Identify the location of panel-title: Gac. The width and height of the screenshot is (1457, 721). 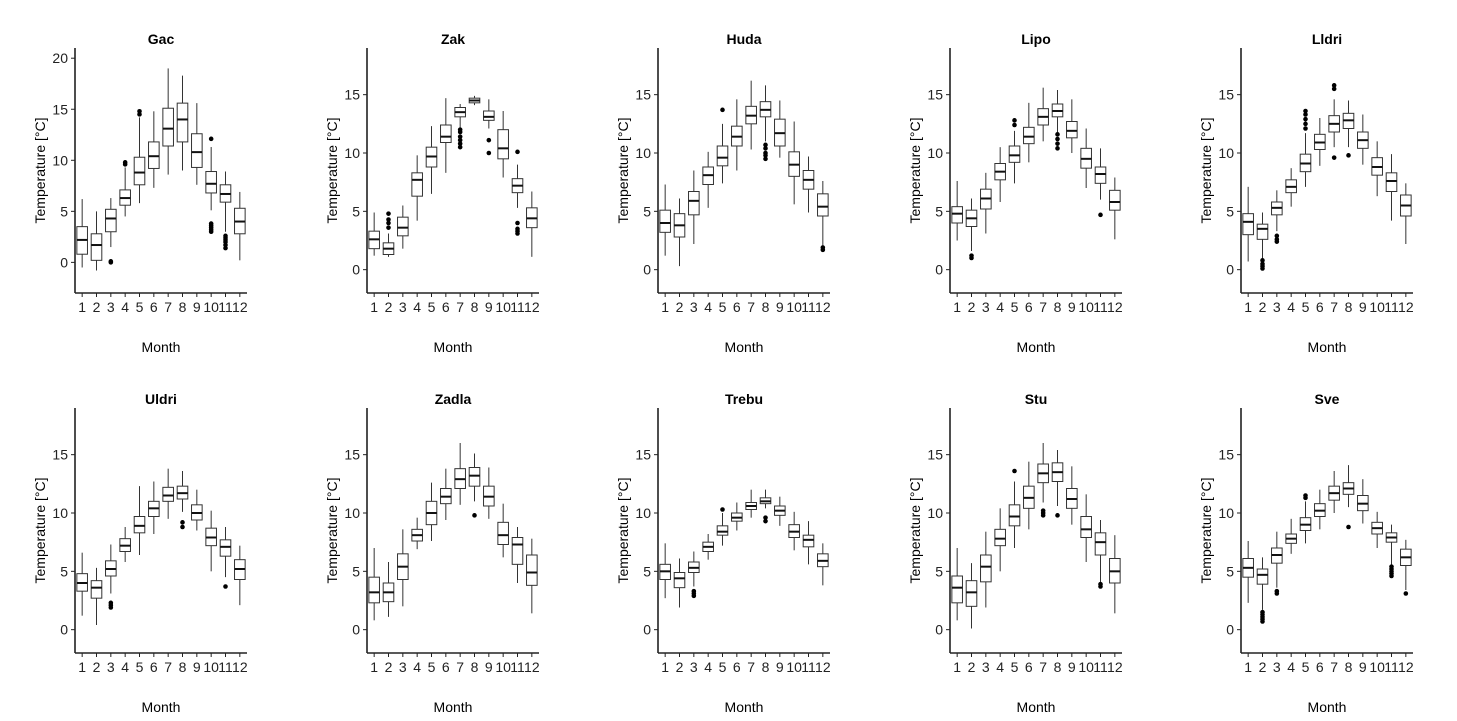
(161, 39).